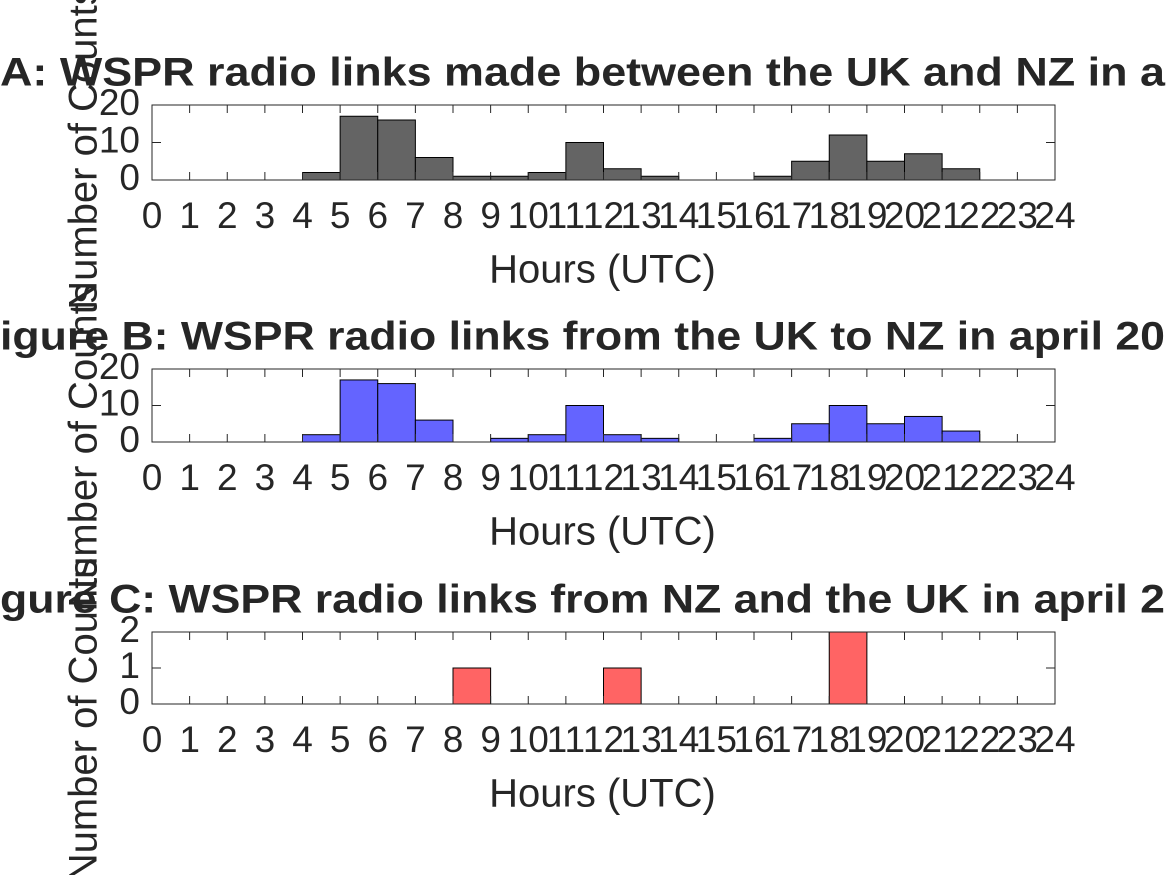 The width and height of the screenshot is (1167, 875). I want to click on y-tick-label: 2, so click(129, 629).